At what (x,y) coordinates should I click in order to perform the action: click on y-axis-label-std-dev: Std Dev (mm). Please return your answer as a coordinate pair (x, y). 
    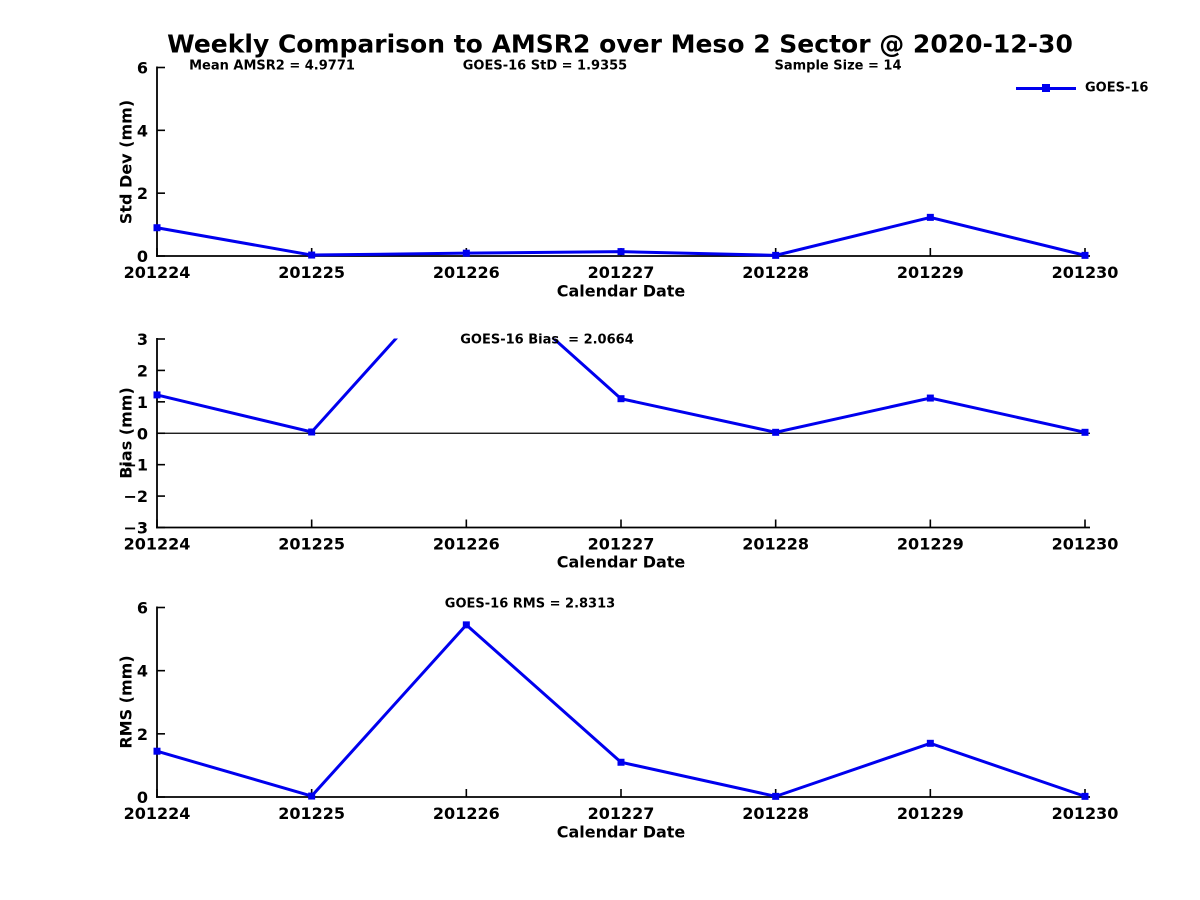
    Looking at the image, I should click on (126, 162).